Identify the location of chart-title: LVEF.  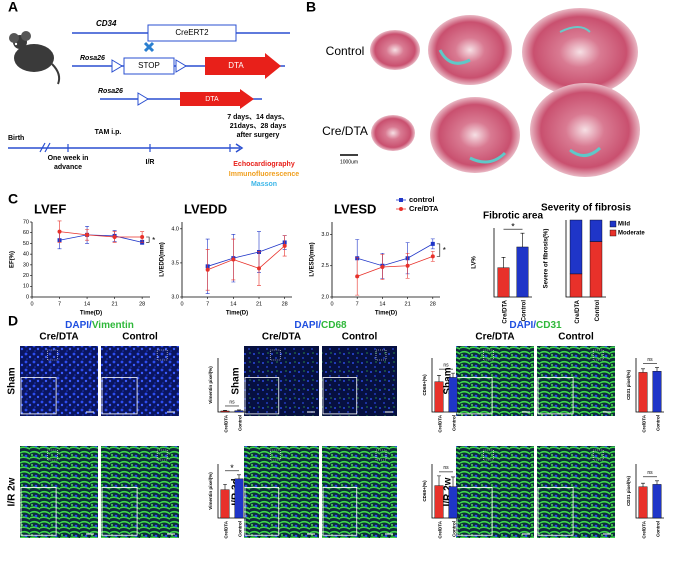
(50, 208).